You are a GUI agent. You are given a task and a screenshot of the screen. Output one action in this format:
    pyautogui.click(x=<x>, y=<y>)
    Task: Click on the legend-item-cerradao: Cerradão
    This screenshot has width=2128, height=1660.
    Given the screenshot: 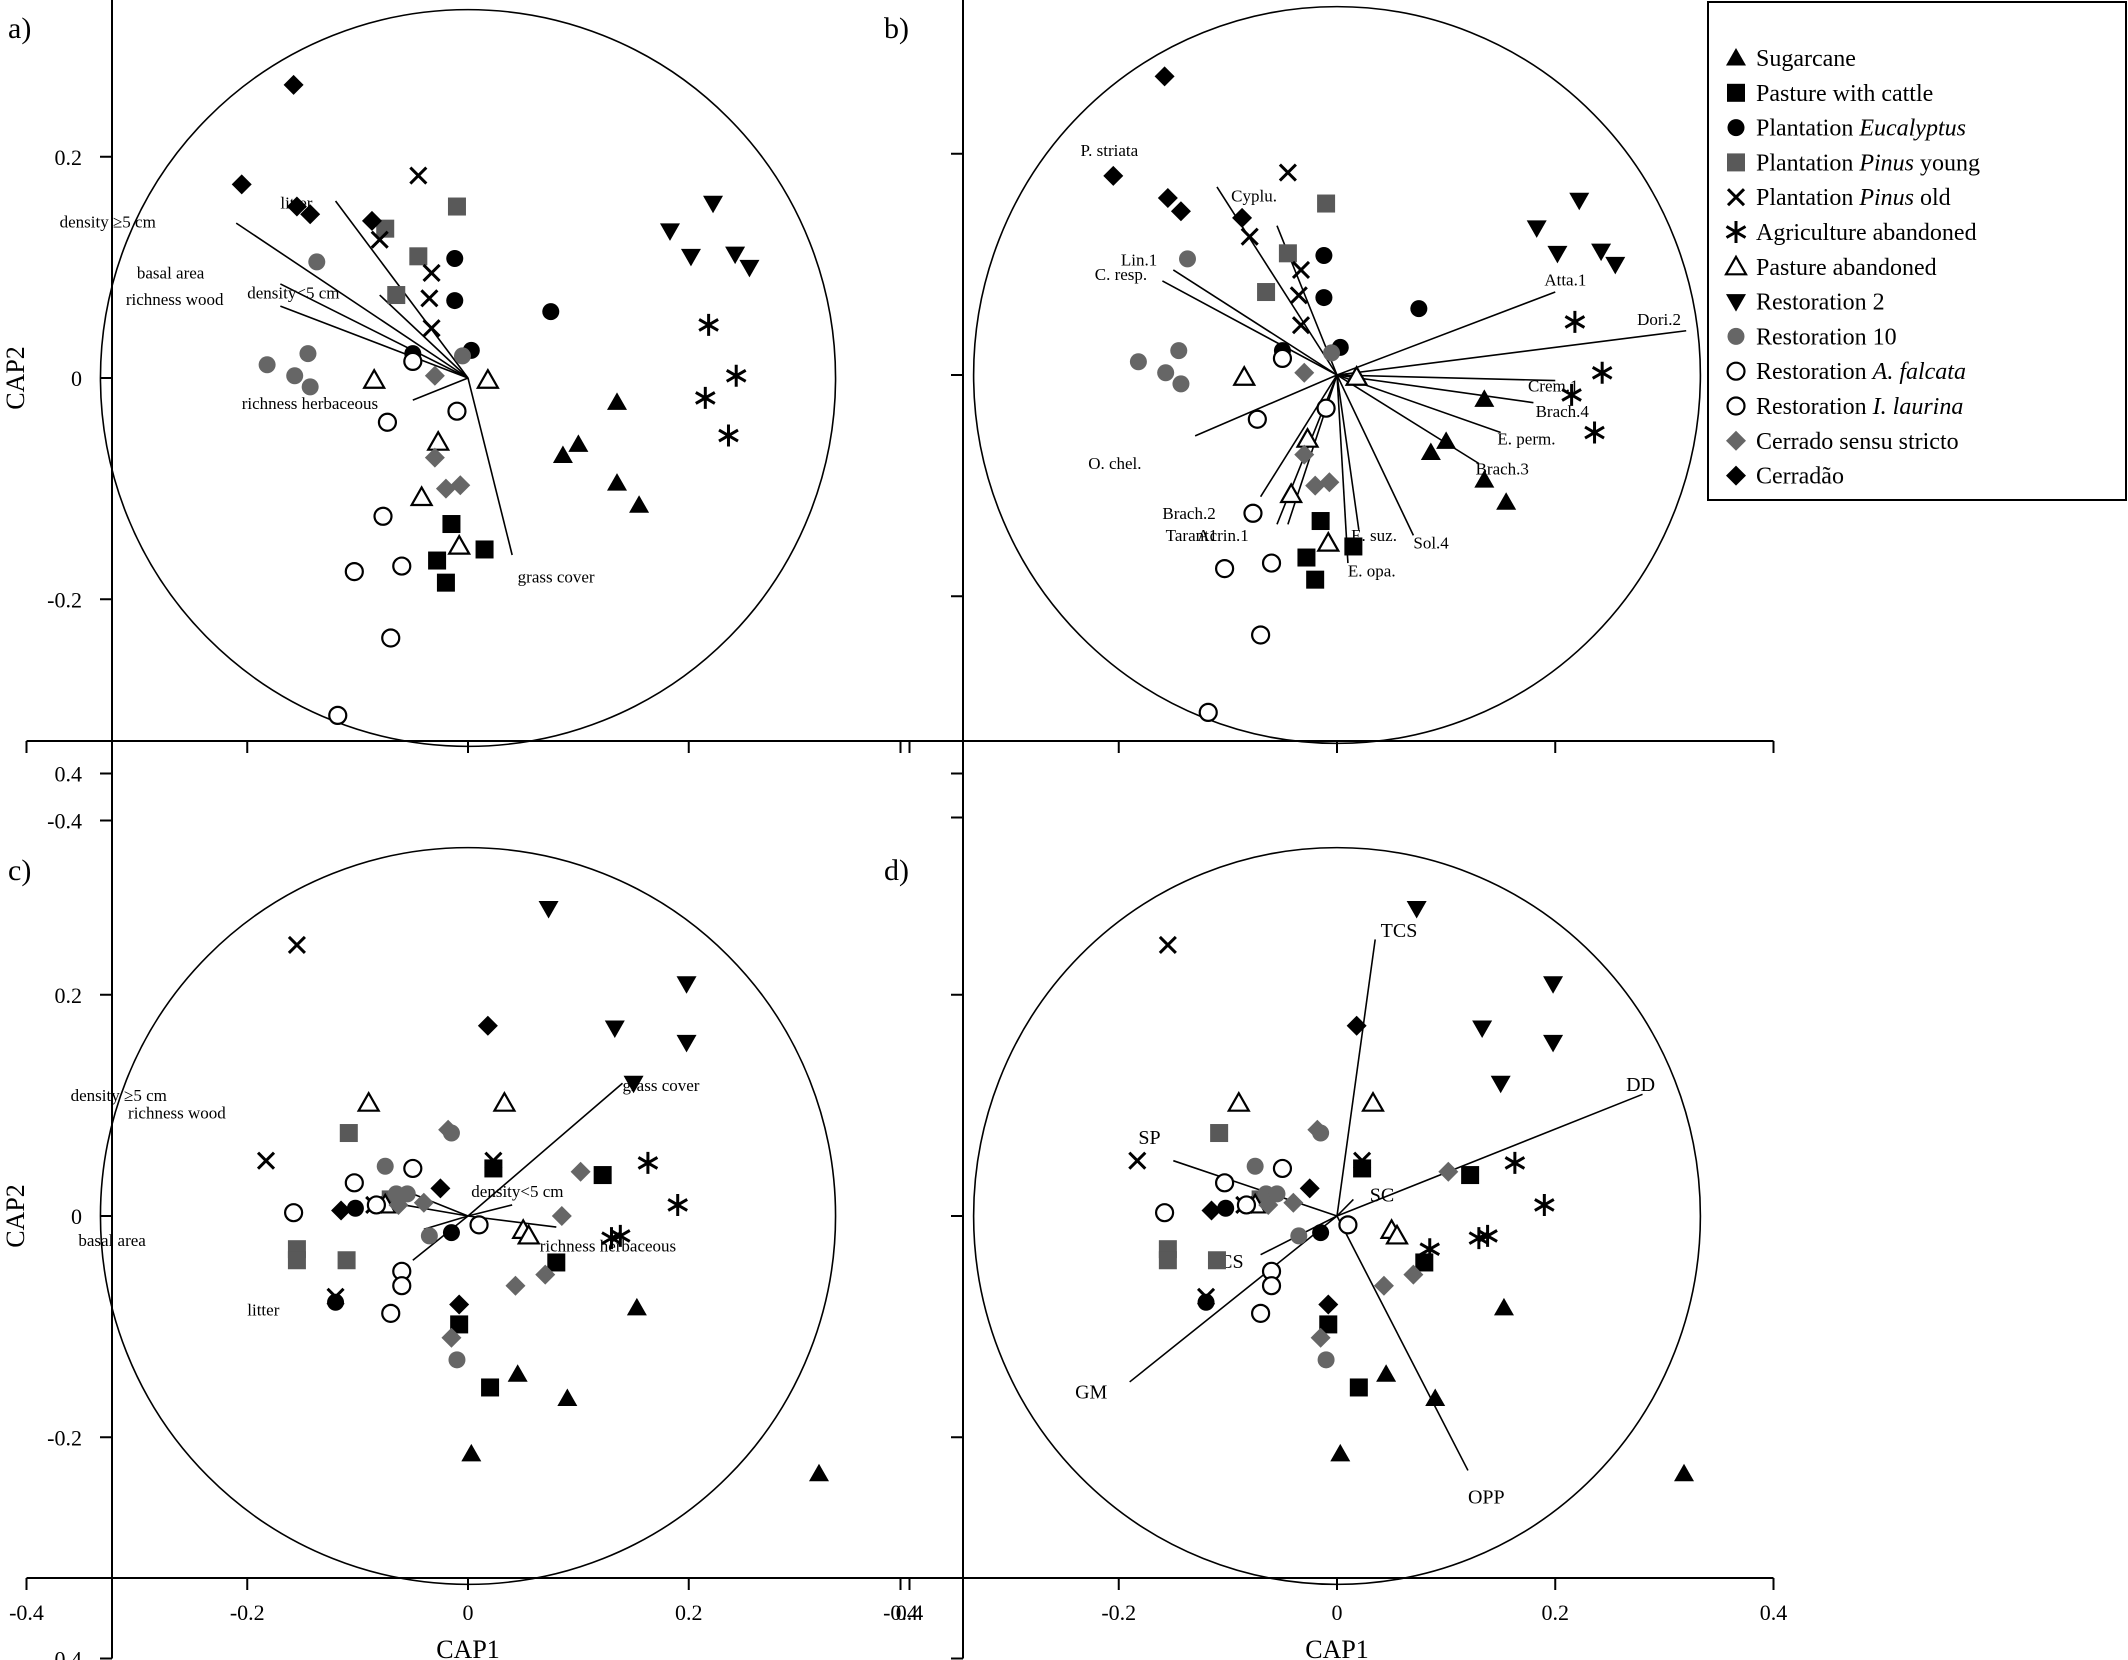 What is the action you would take?
    pyautogui.click(x=1785, y=477)
    